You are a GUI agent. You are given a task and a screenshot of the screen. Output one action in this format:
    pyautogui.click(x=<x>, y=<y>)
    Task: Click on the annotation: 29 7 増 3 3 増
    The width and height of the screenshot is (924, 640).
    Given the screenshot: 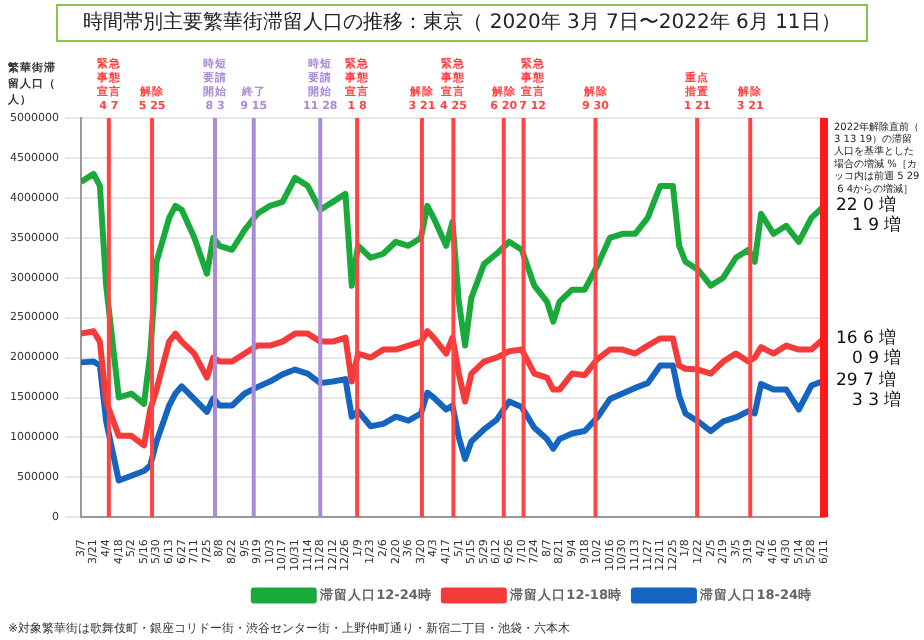 What is the action you would take?
    pyautogui.click(x=869, y=390)
    